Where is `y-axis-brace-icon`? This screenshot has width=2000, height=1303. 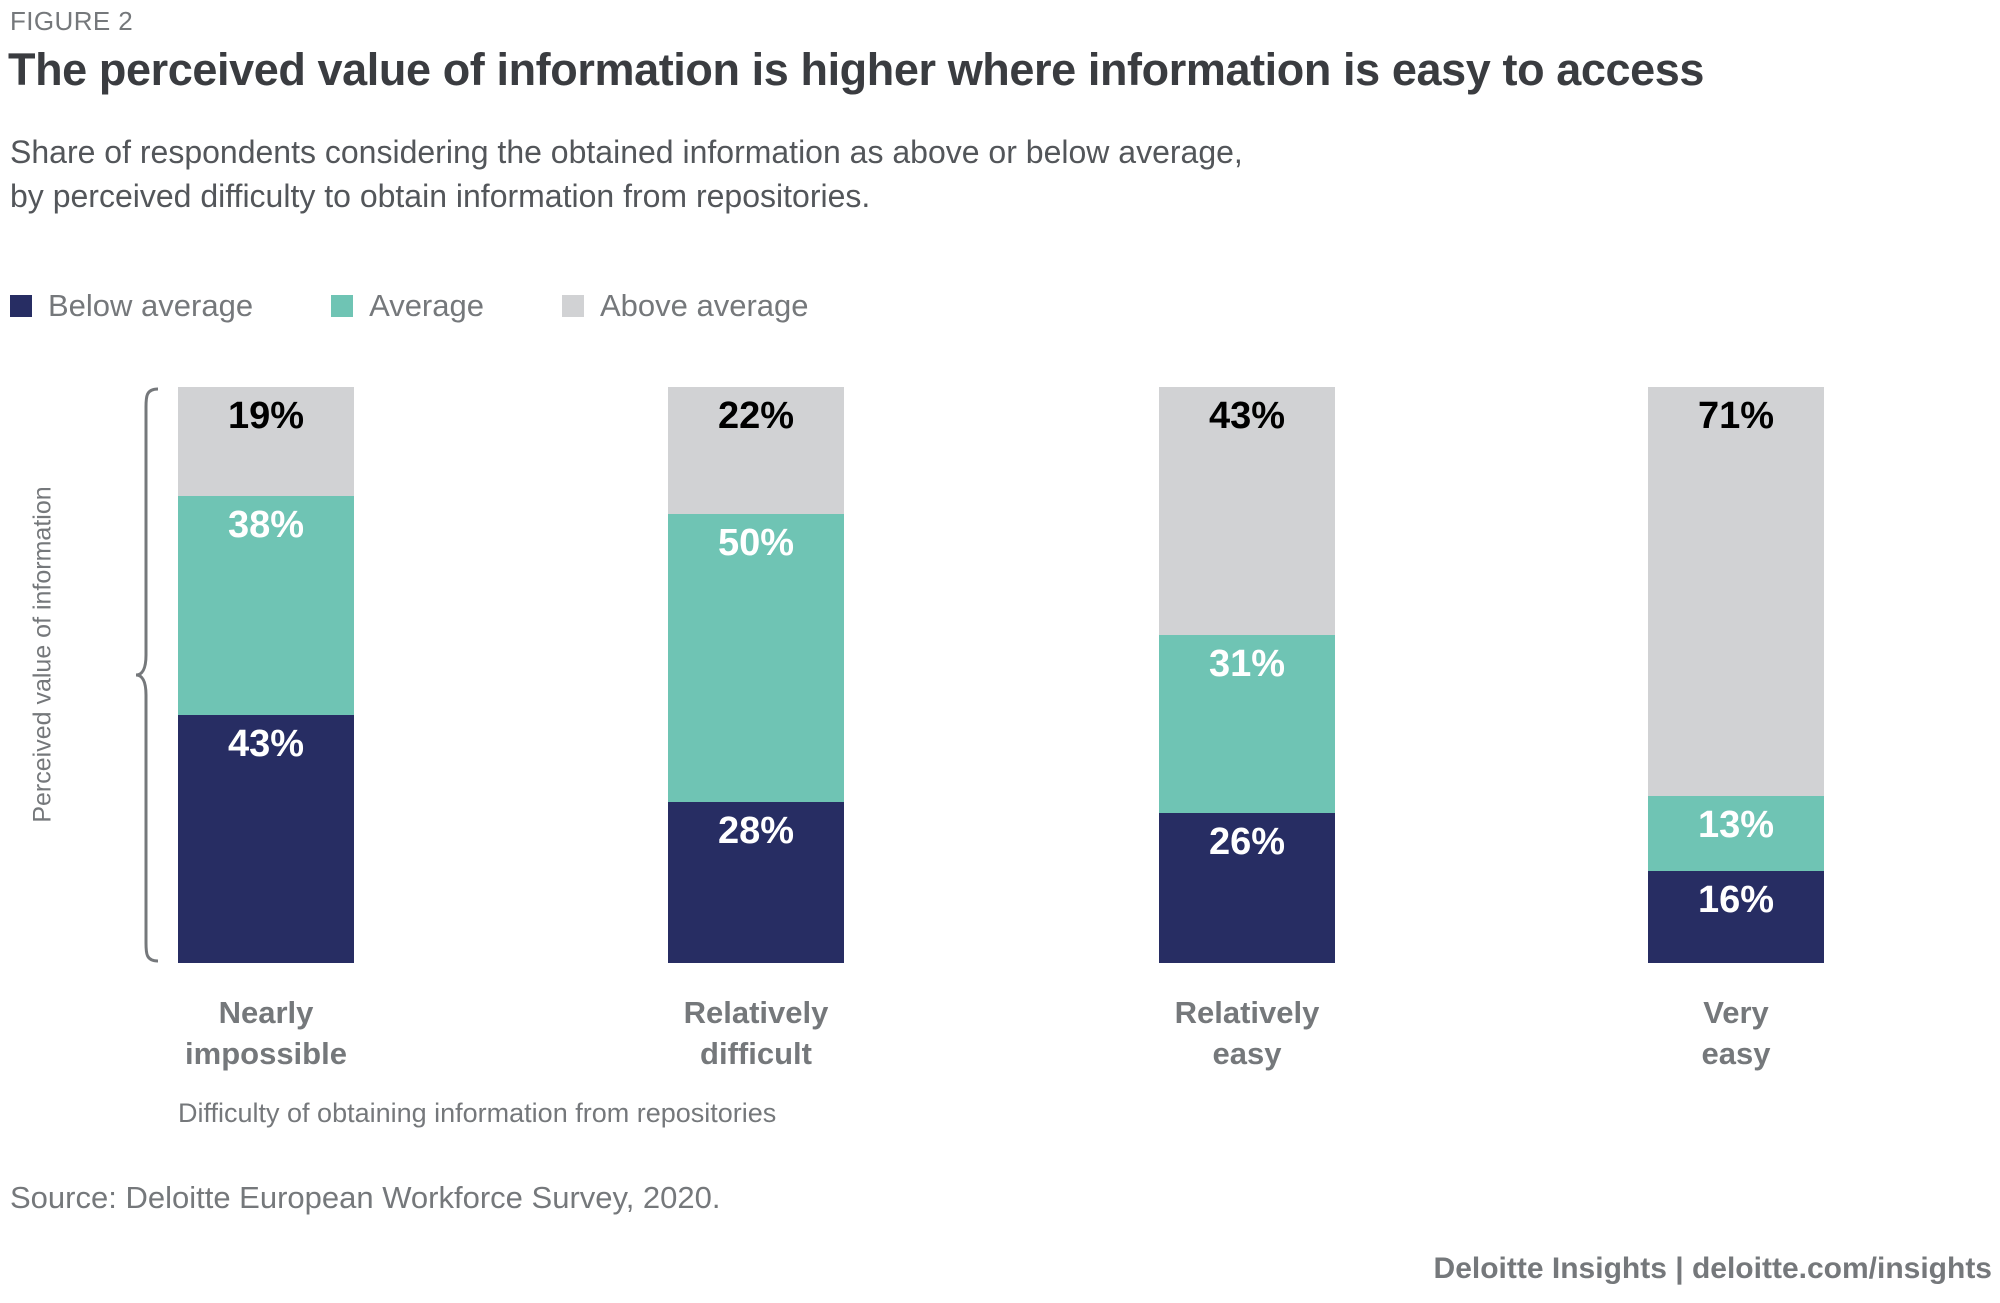 y-axis-brace-icon is located at coordinates (147, 675).